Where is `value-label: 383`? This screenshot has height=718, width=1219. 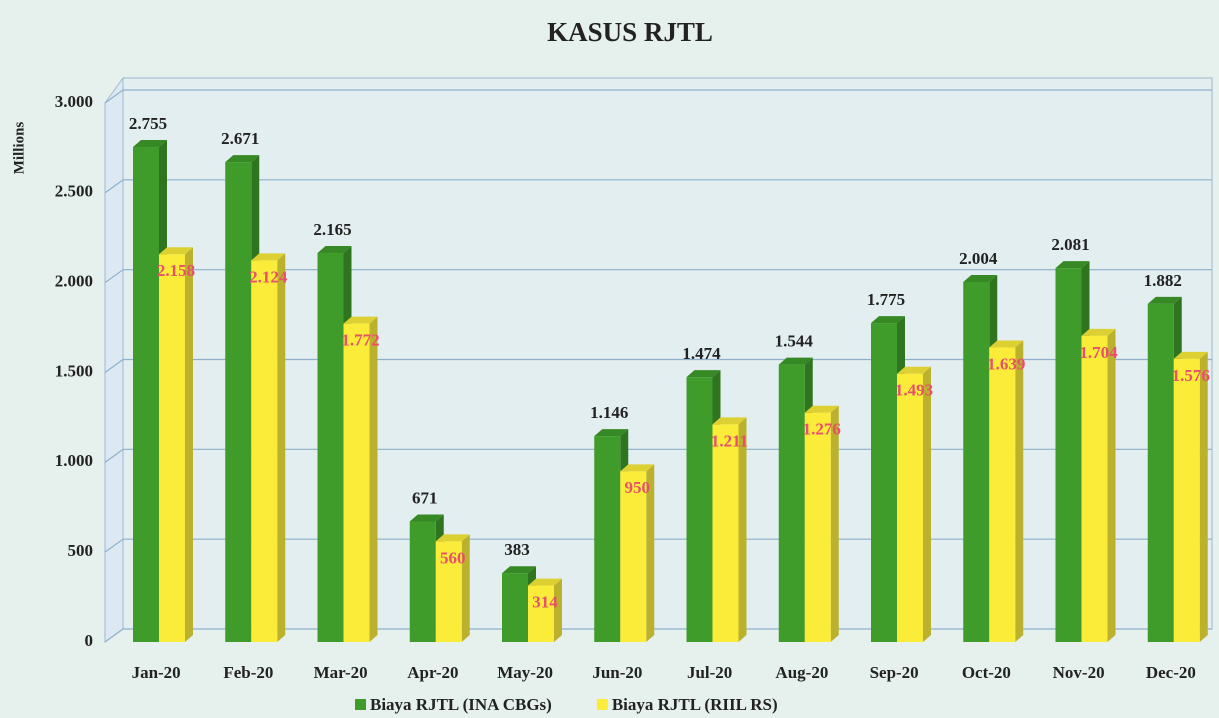
value-label: 383 is located at coordinates (517, 549).